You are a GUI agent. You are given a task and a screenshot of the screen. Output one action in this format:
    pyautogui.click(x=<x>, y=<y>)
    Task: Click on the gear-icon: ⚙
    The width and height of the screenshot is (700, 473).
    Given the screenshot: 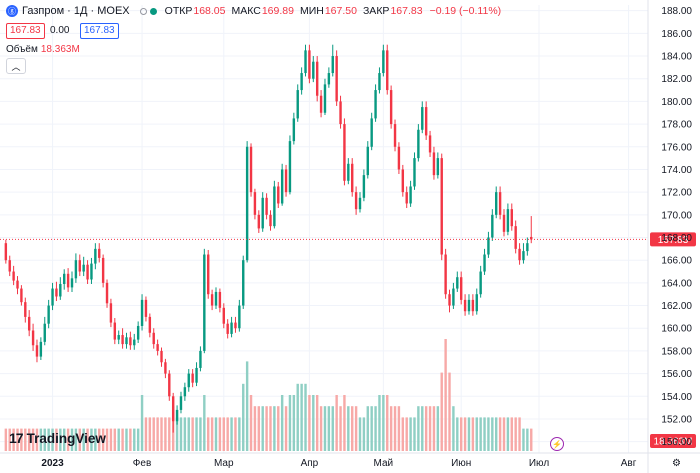 What is the action you would take?
    pyautogui.click(x=676, y=463)
    